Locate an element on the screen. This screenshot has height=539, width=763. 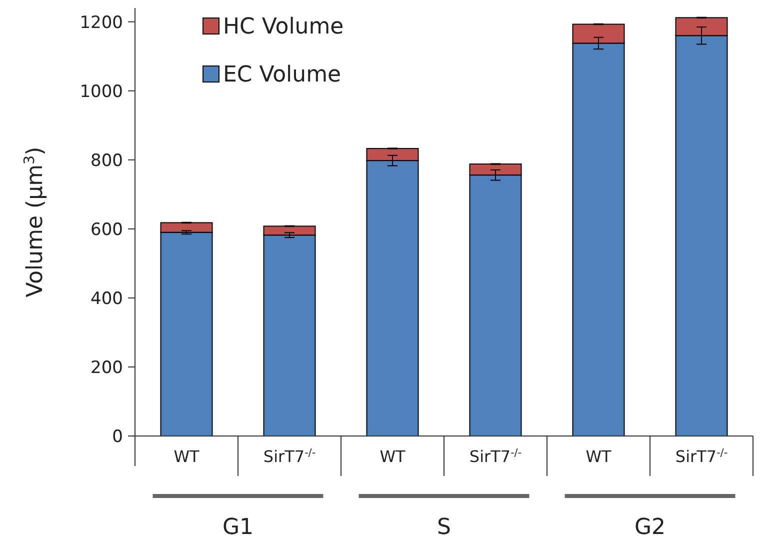
y-tick-label: 1000 is located at coordinates (101, 92).